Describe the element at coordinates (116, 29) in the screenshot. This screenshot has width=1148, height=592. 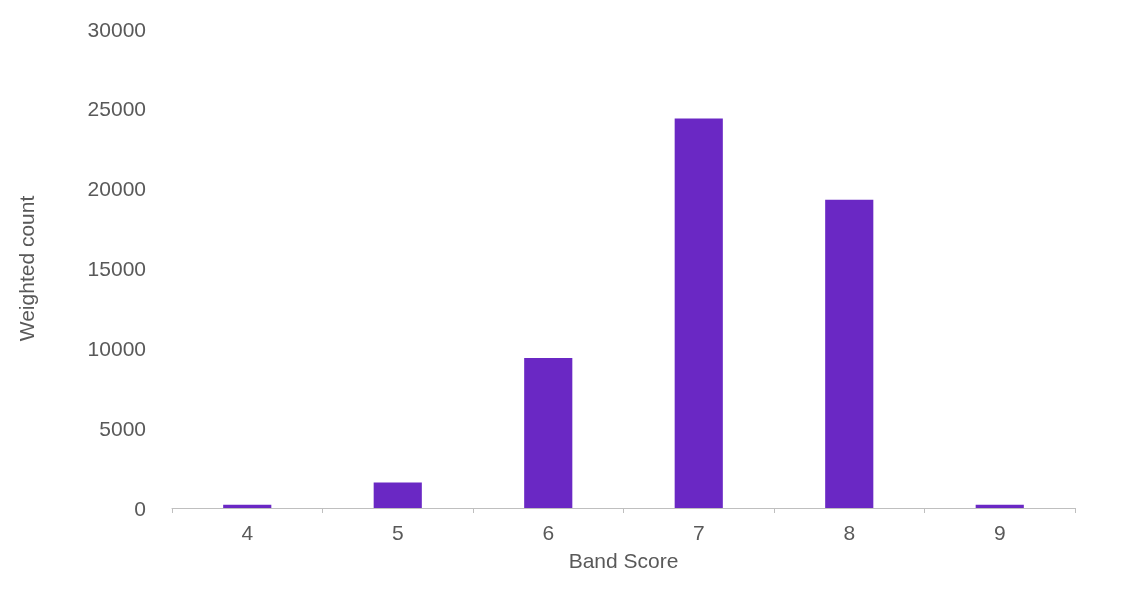
I see `y-tick-label: 30000` at that location.